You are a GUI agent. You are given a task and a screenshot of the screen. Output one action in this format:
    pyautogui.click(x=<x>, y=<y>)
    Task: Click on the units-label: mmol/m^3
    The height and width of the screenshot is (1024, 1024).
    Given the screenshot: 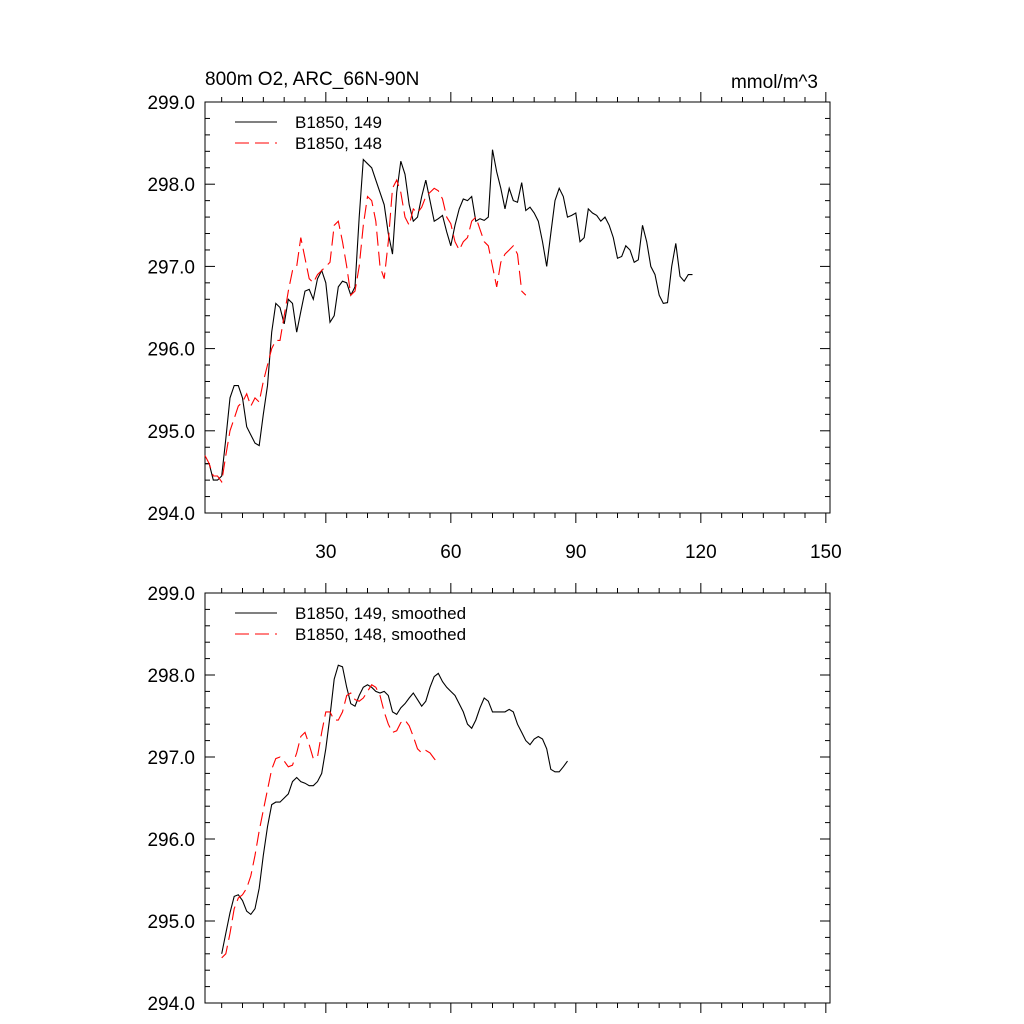 What is the action you would take?
    pyautogui.click(x=774, y=82)
    